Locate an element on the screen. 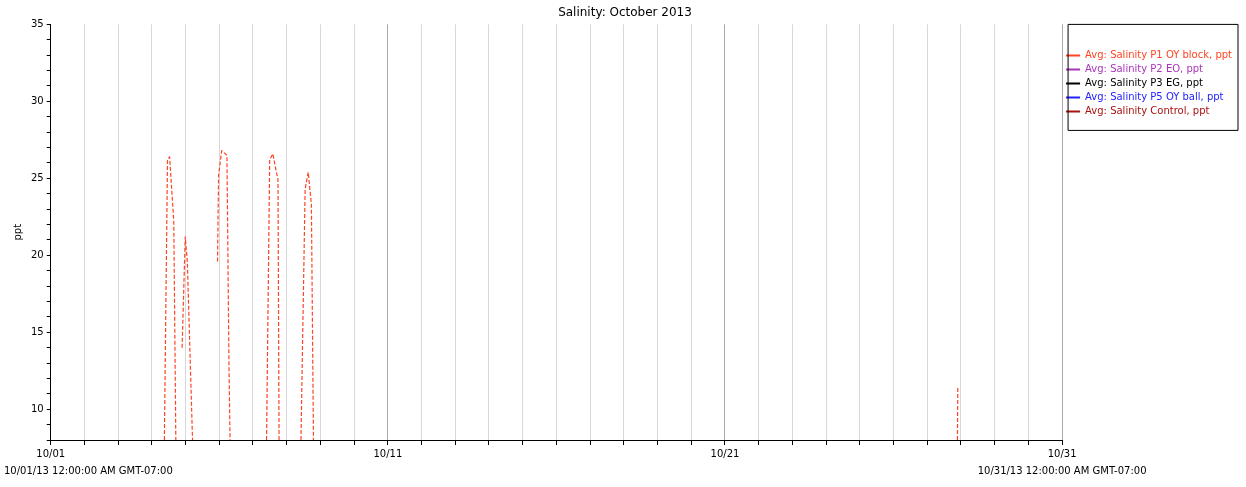  x-tick-label: 10/01 is located at coordinates (51, 453).